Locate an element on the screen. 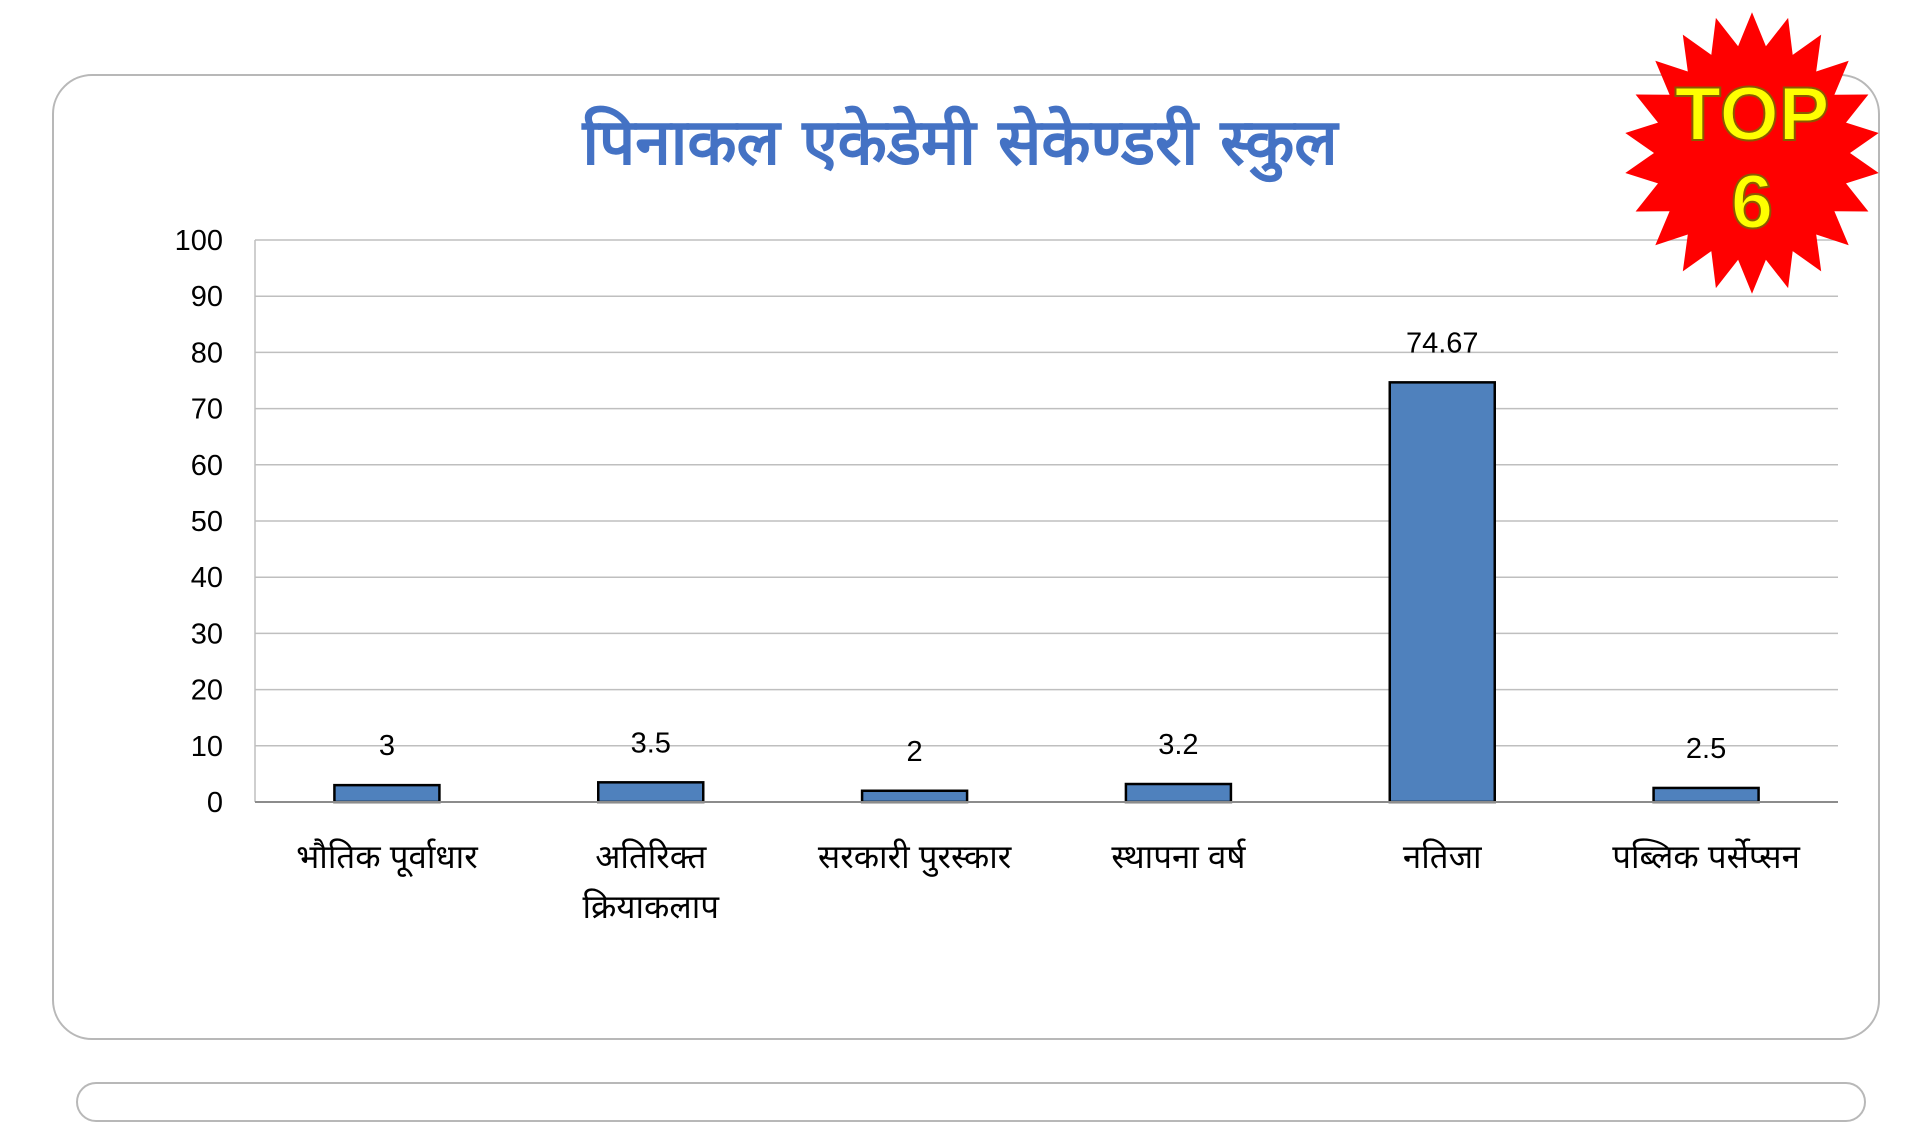  y-tick-label: 40 is located at coordinates (207, 578).